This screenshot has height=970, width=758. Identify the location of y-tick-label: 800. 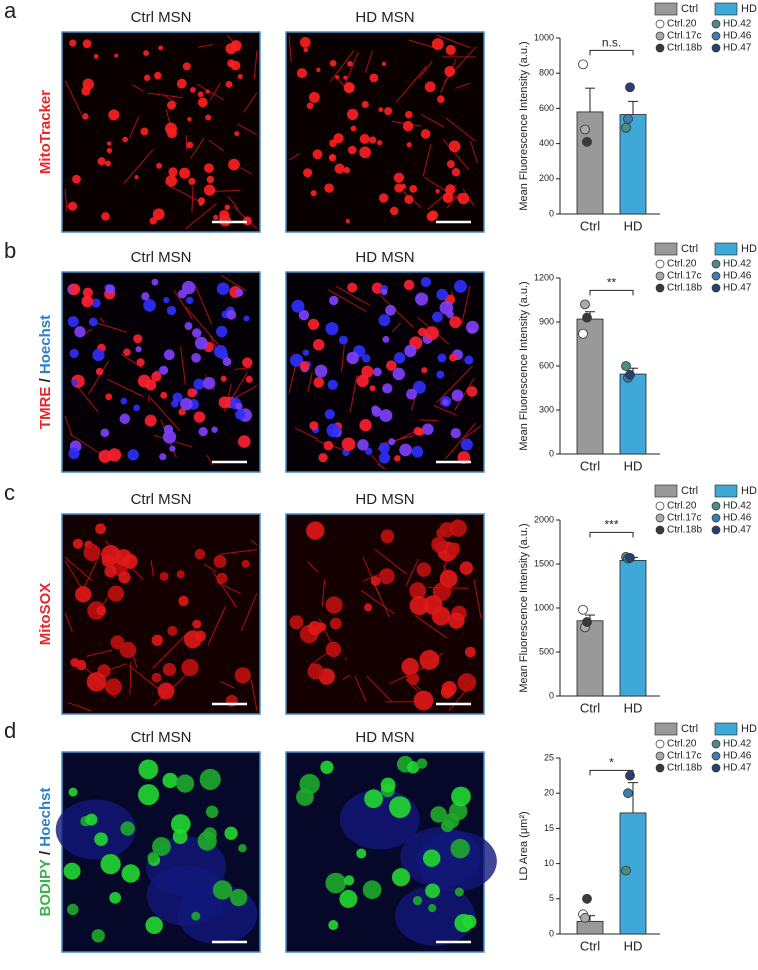
(546, 73).